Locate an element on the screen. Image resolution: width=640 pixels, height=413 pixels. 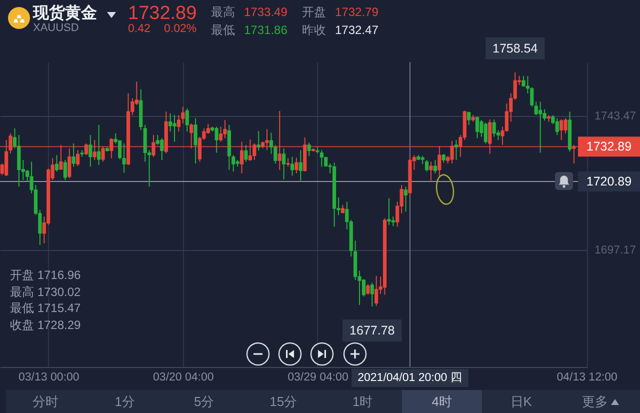
text: 更多 is located at coordinates (595, 401).